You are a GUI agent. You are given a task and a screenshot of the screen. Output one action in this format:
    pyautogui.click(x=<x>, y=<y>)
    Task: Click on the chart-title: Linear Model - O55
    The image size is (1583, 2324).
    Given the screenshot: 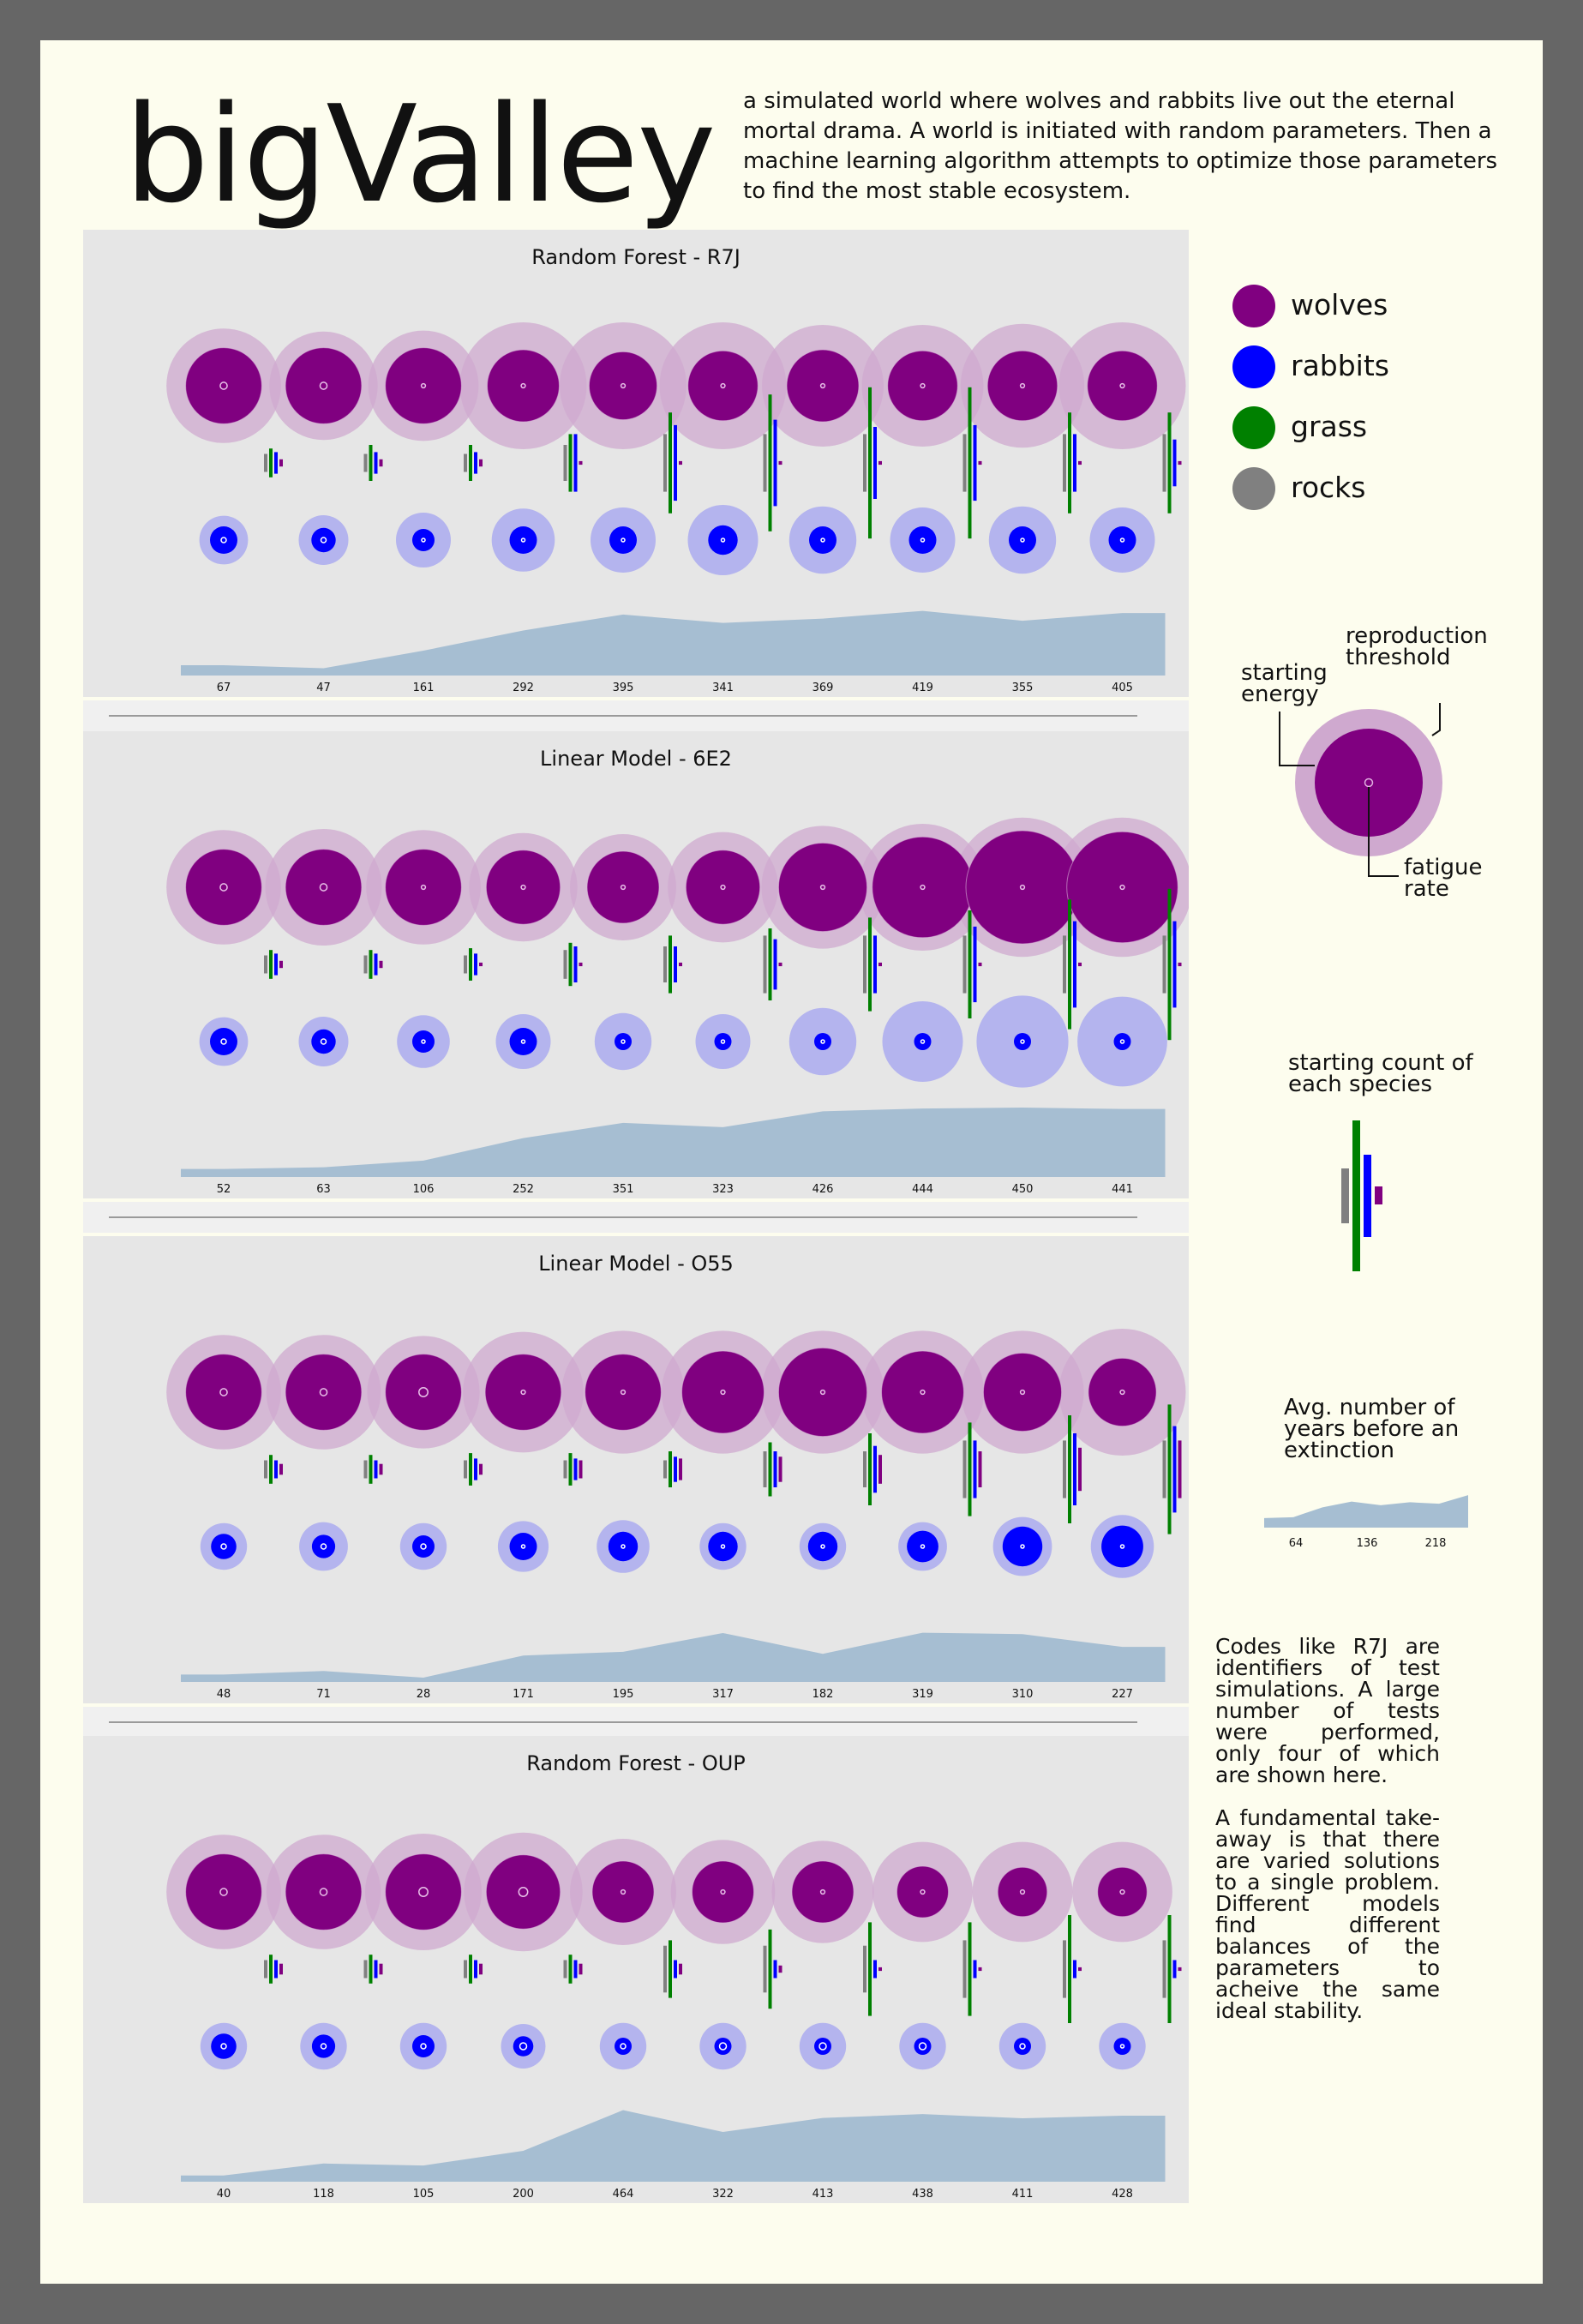 What is the action you would take?
    pyautogui.click(x=636, y=1264)
    